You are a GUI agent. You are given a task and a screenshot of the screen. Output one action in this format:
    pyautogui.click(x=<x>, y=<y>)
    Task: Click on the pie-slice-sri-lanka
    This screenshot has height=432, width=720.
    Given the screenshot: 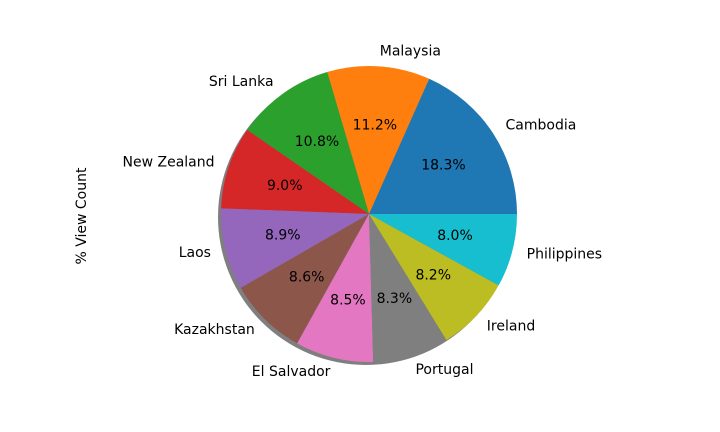 What is the action you would take?
    pyautogui.click(x=308, y=143)
    